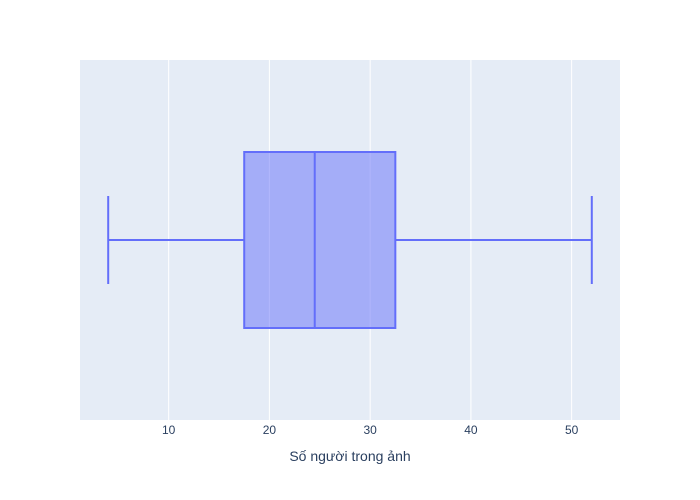 This screenshot has width=700, height=500. I want to click on x-tick-label: 40, so click(471, 430).